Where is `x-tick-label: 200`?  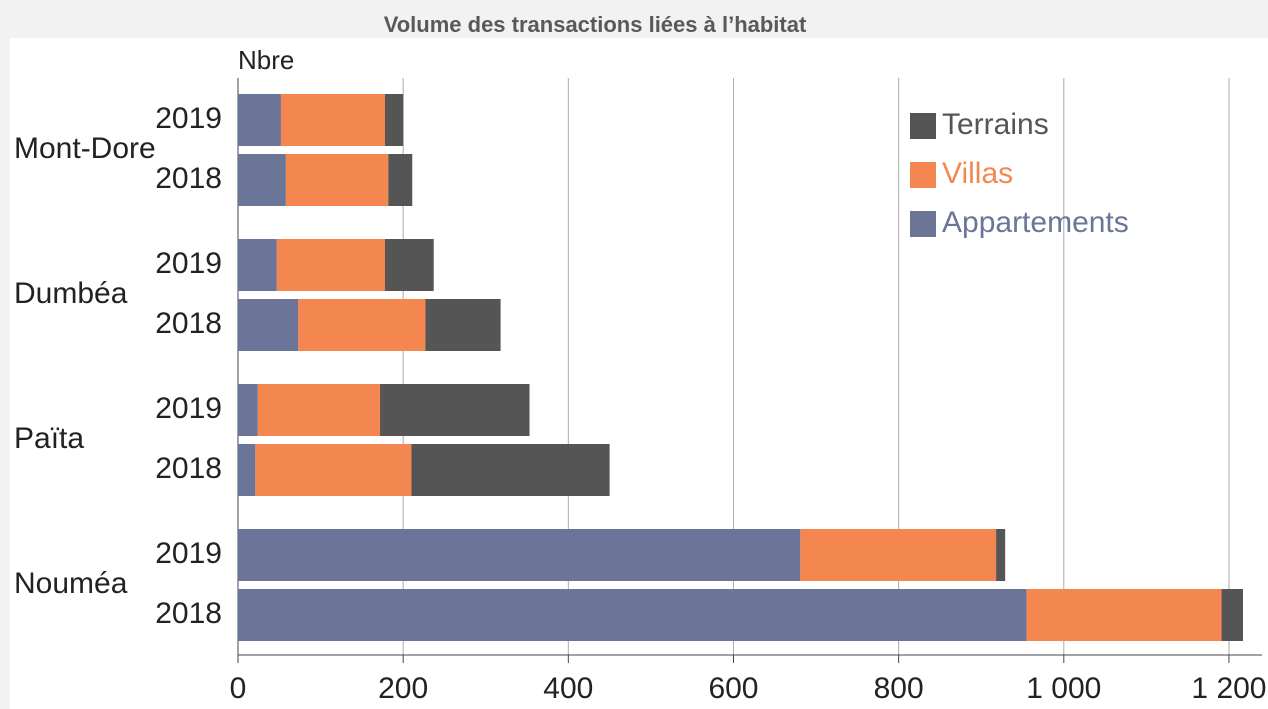 x-tick-label: 200 is located at coordinates (403, 688).